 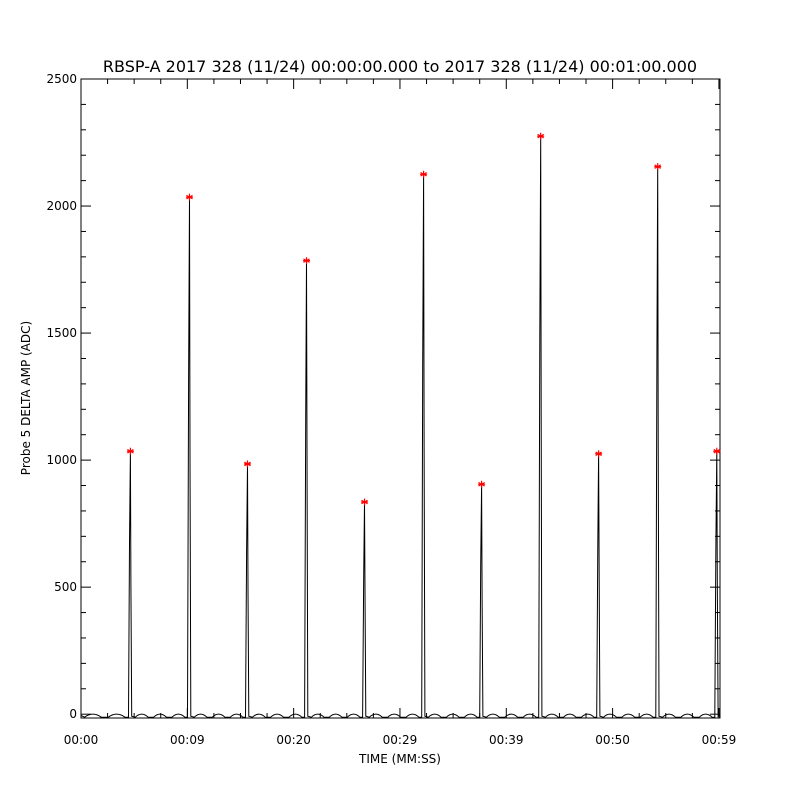 I want to click on y-tick-label: 500, so click(x=65, y=587).